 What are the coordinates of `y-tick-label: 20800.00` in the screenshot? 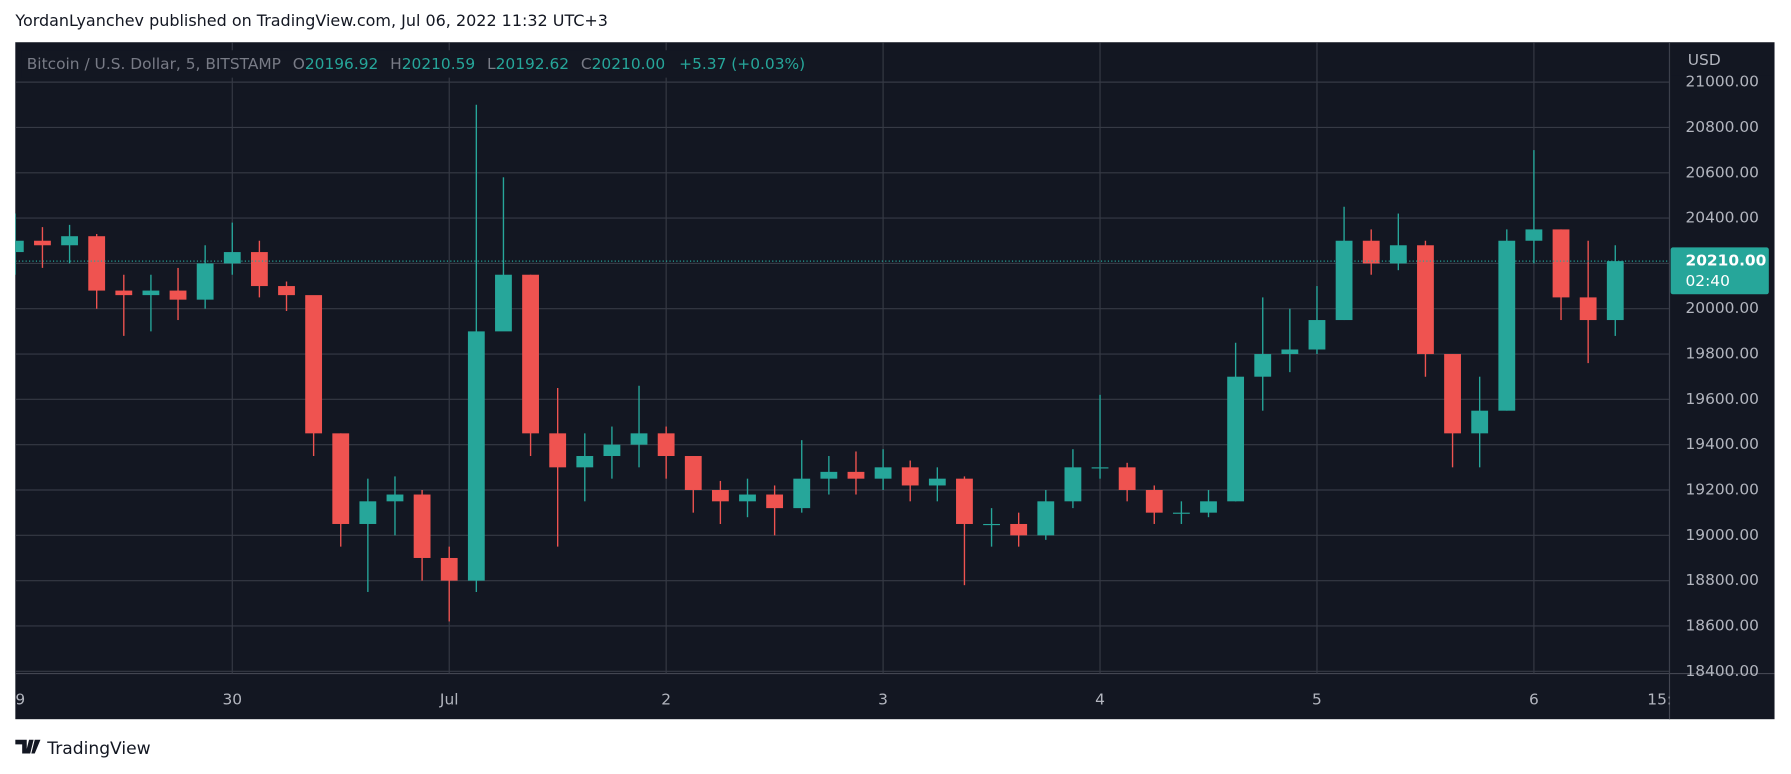 It's located at (1722, 127).